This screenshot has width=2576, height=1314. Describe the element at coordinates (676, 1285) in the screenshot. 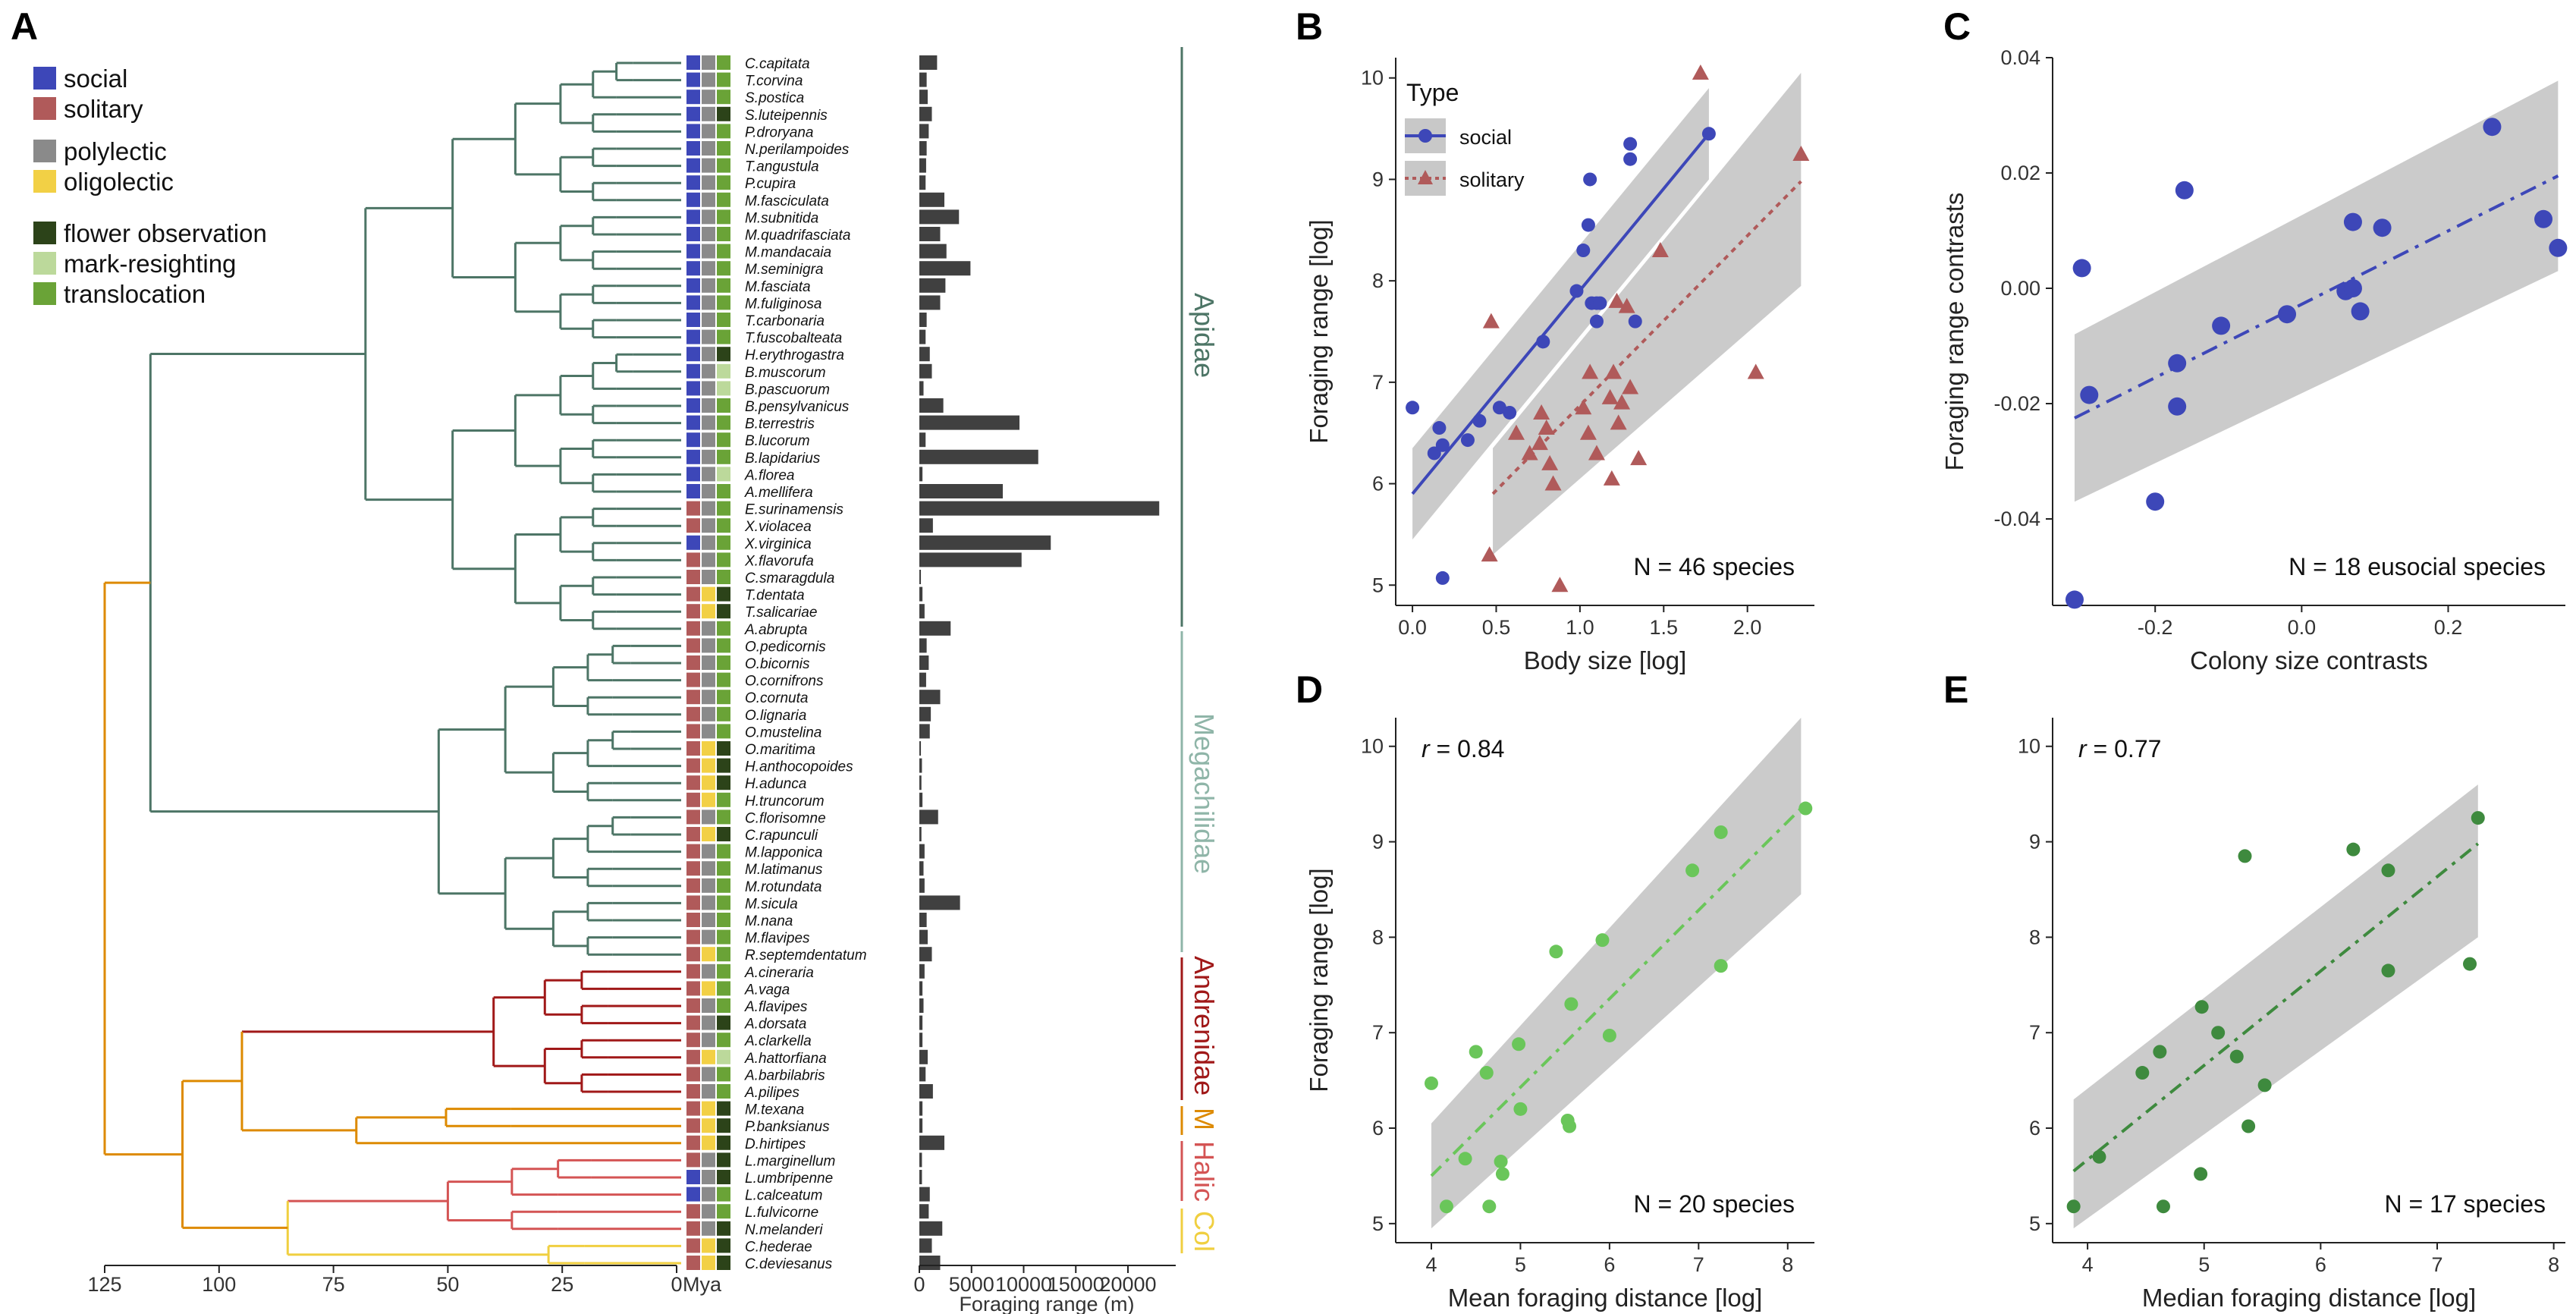

I see `tree-axis-tick-label: 0` at that location.